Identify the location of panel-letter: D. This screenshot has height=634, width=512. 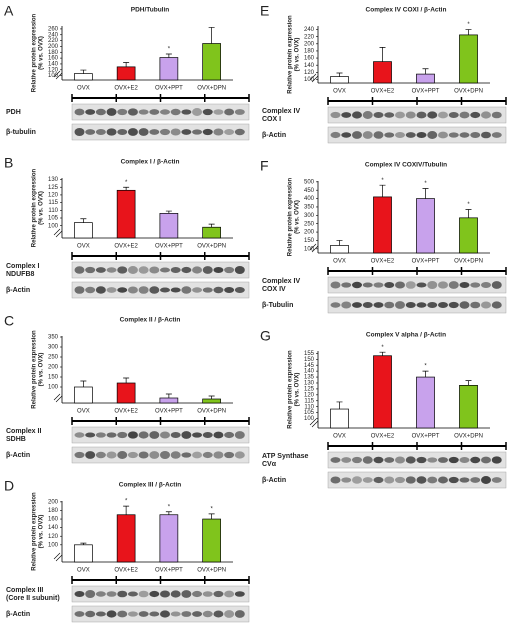
(9, 486).